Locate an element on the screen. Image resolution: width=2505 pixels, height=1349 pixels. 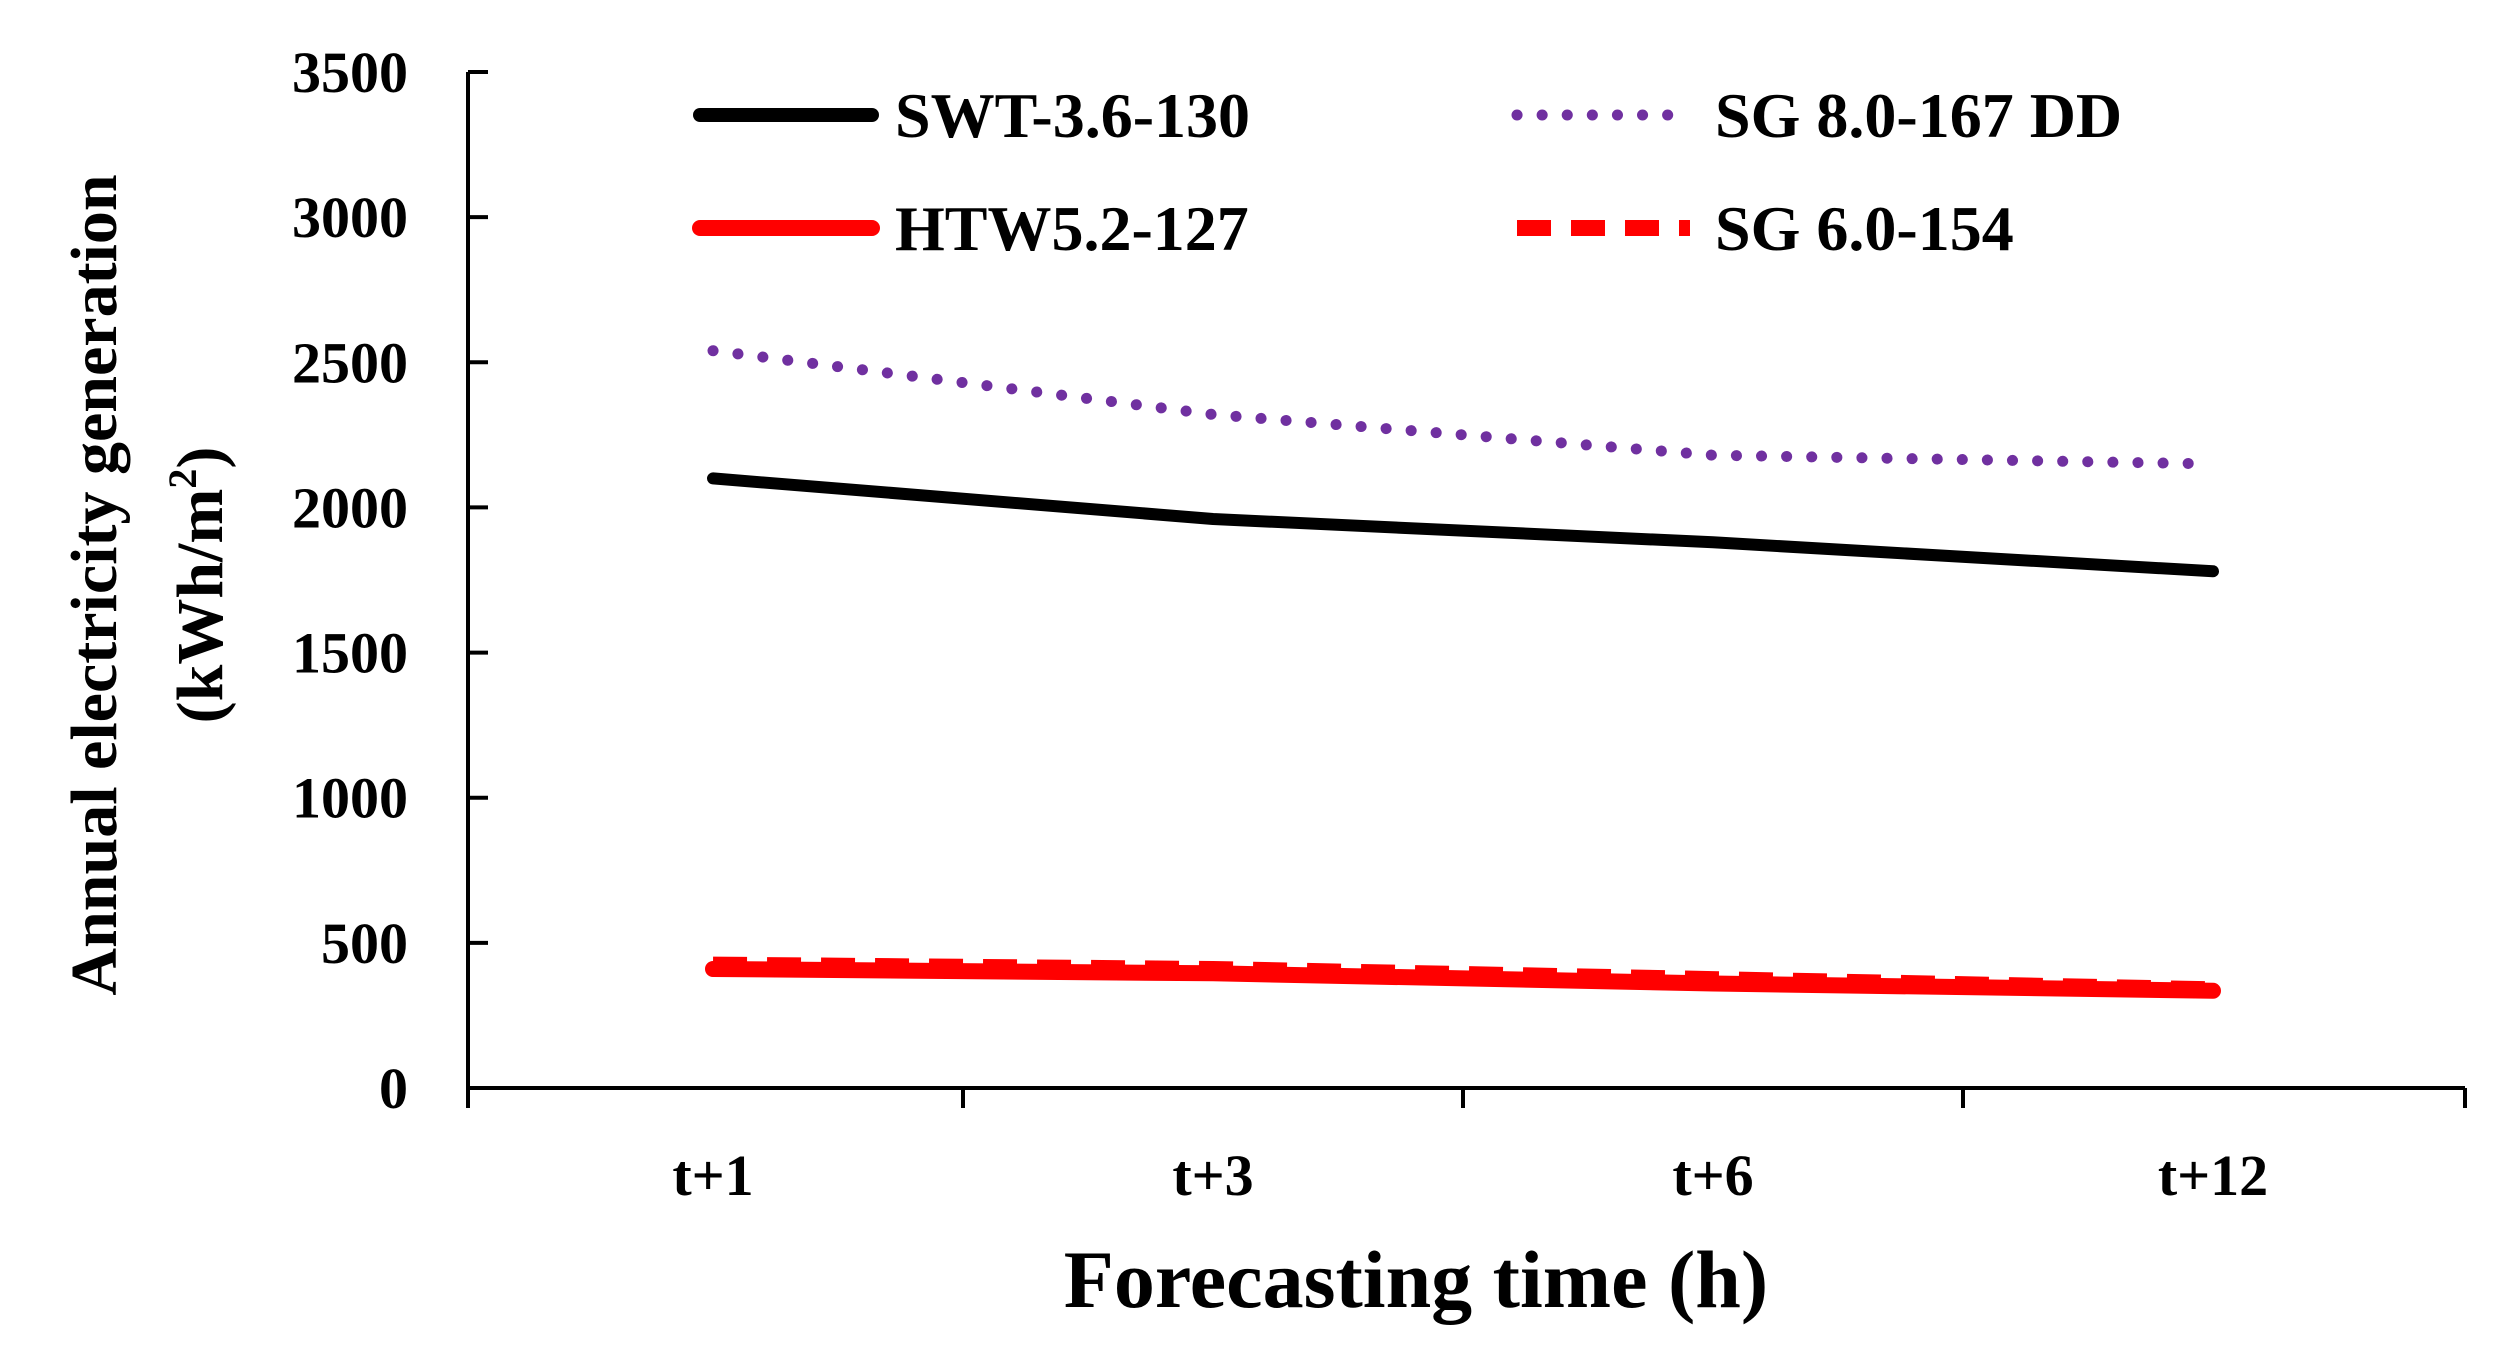
y-axis-title-line2: (kWh/m2) is located at coordinates (198, 585).